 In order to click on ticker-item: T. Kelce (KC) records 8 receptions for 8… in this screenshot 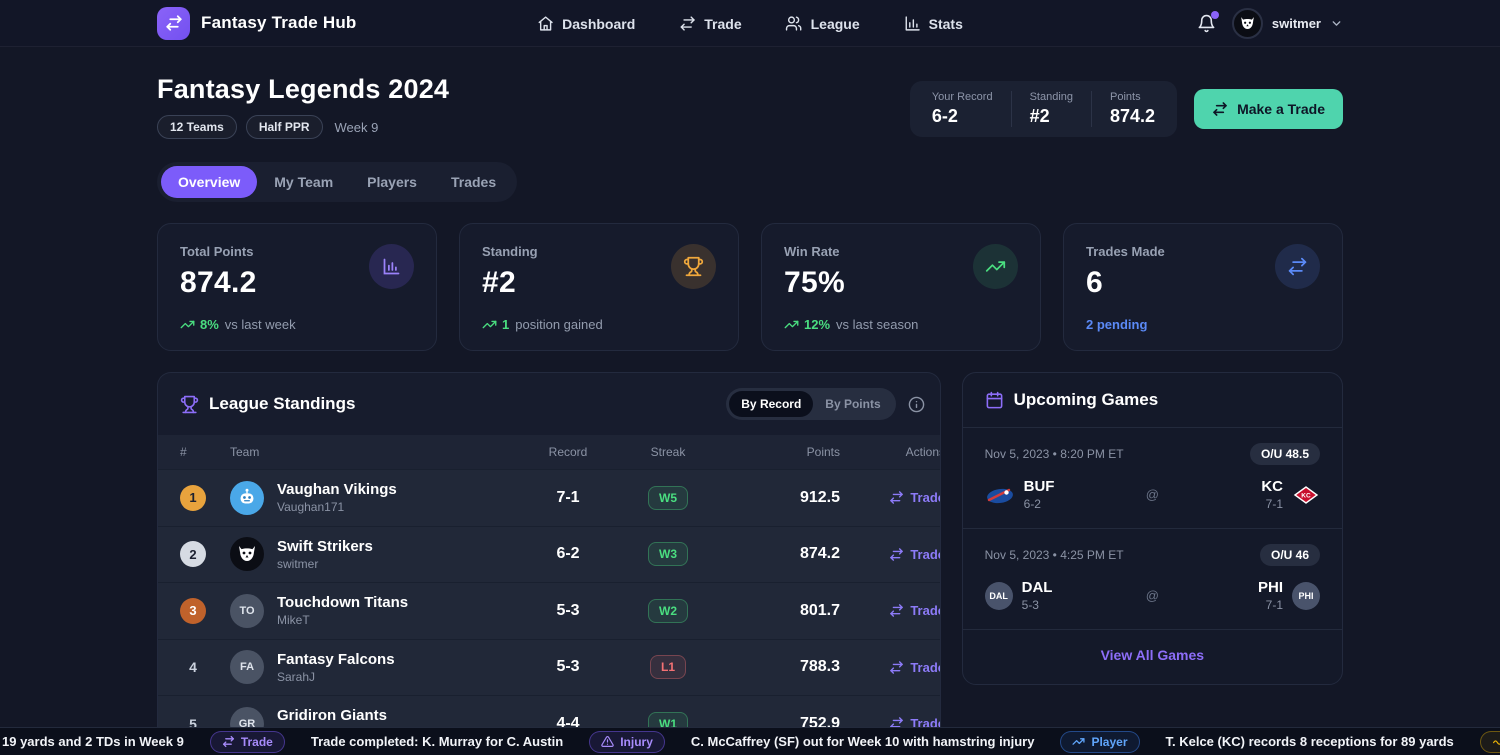, I will do `click(1309, 741)`.